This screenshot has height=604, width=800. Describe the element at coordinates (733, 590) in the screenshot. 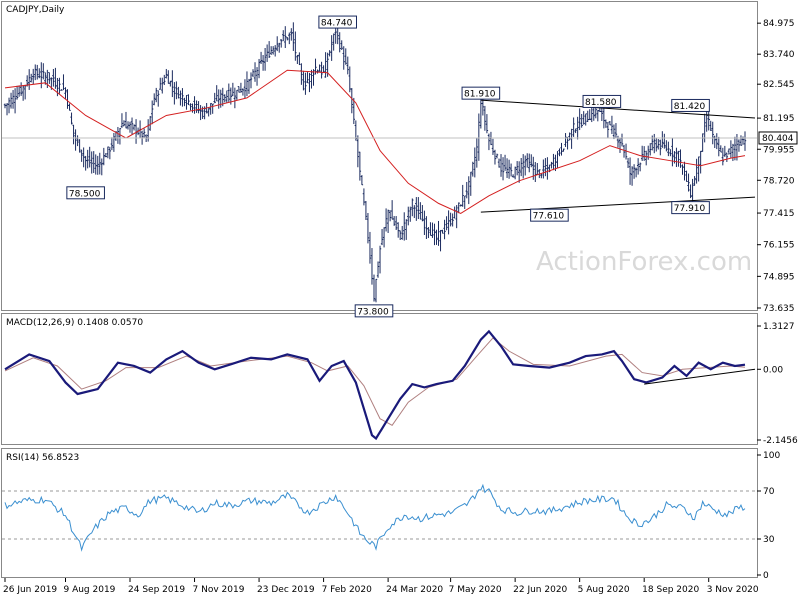

I see `x-axis-tick-label: 3 Nov 2020` at that location.